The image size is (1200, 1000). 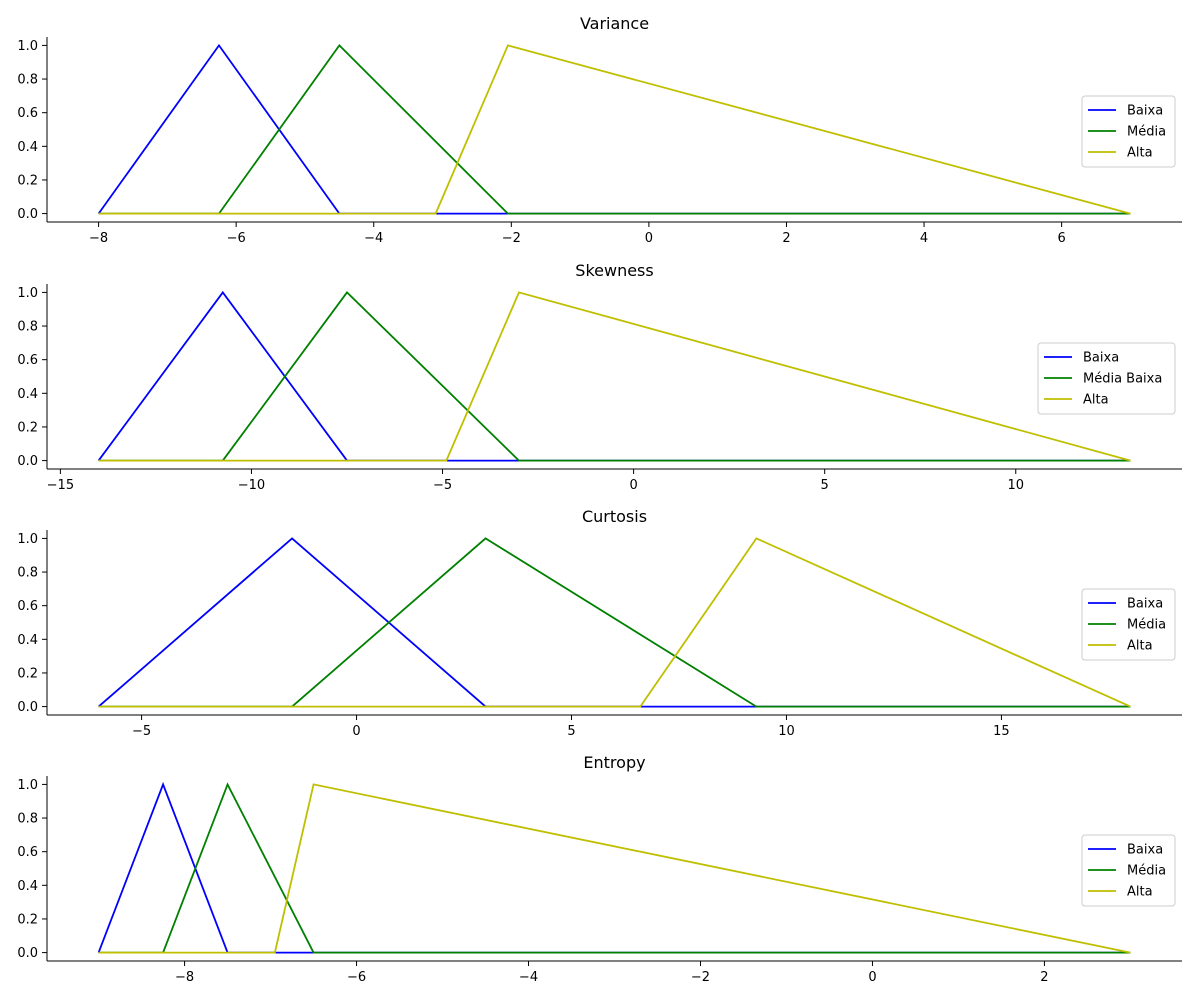 I want to click on x-tick-label: 15, so click(x=1001, y=731).